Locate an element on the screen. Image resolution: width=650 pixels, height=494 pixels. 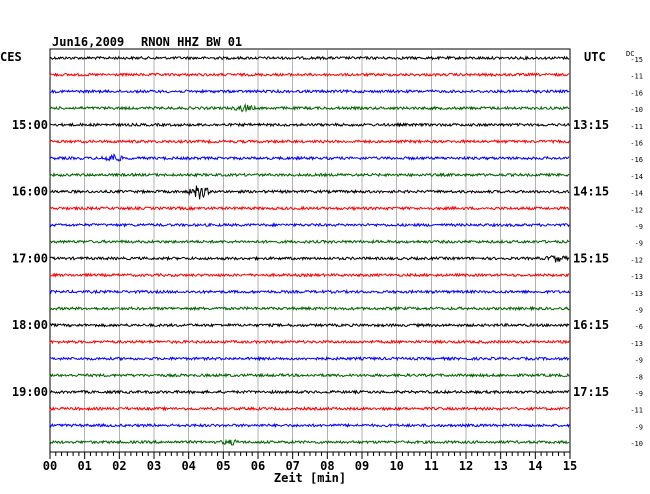
right-time-label: 17:15 is located at coordinates (591, 392).